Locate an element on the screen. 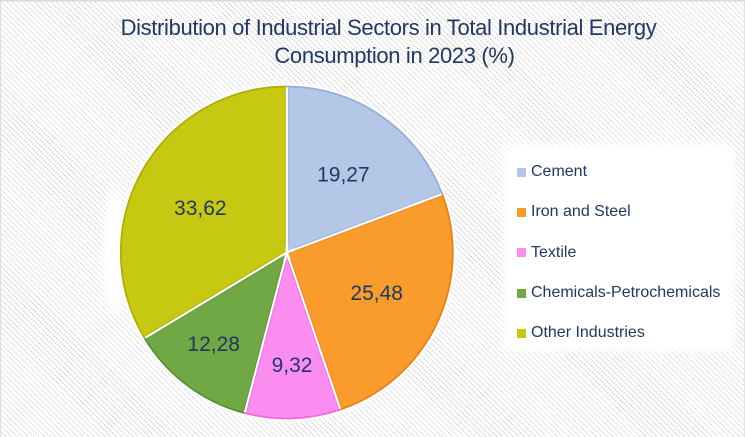  svg-text: 19,27 is located at coordinates (343, 174).